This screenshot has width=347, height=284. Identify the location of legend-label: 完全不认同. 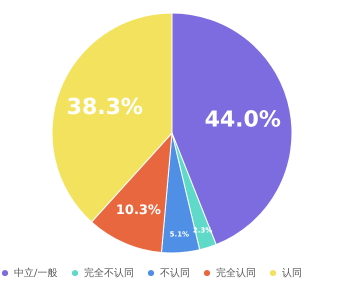
(109, 273).